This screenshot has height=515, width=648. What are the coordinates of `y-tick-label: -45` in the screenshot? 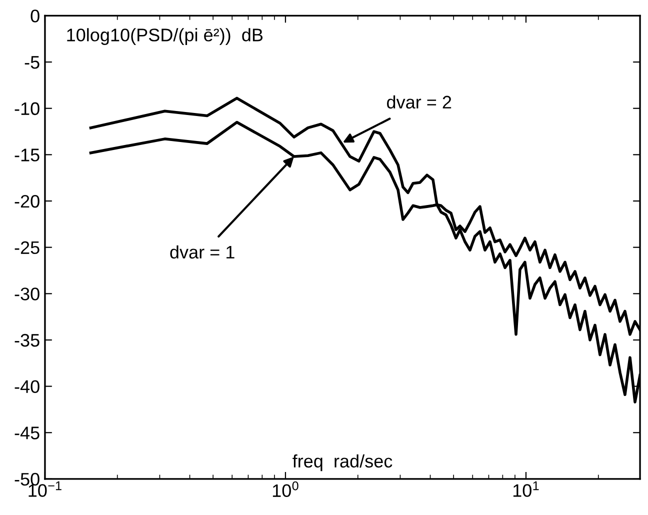 It's located at (27, 433).